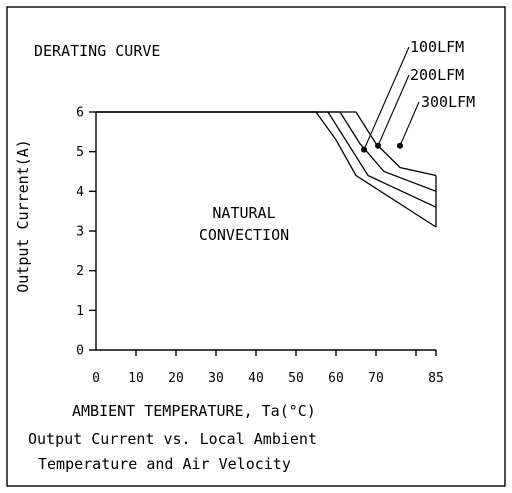 This screenshot has width=512, height=493. What do you see at coordinates (80, 351) in the screenshot?
I see `y-tick-label: 0` at bounding box center [80, 351].